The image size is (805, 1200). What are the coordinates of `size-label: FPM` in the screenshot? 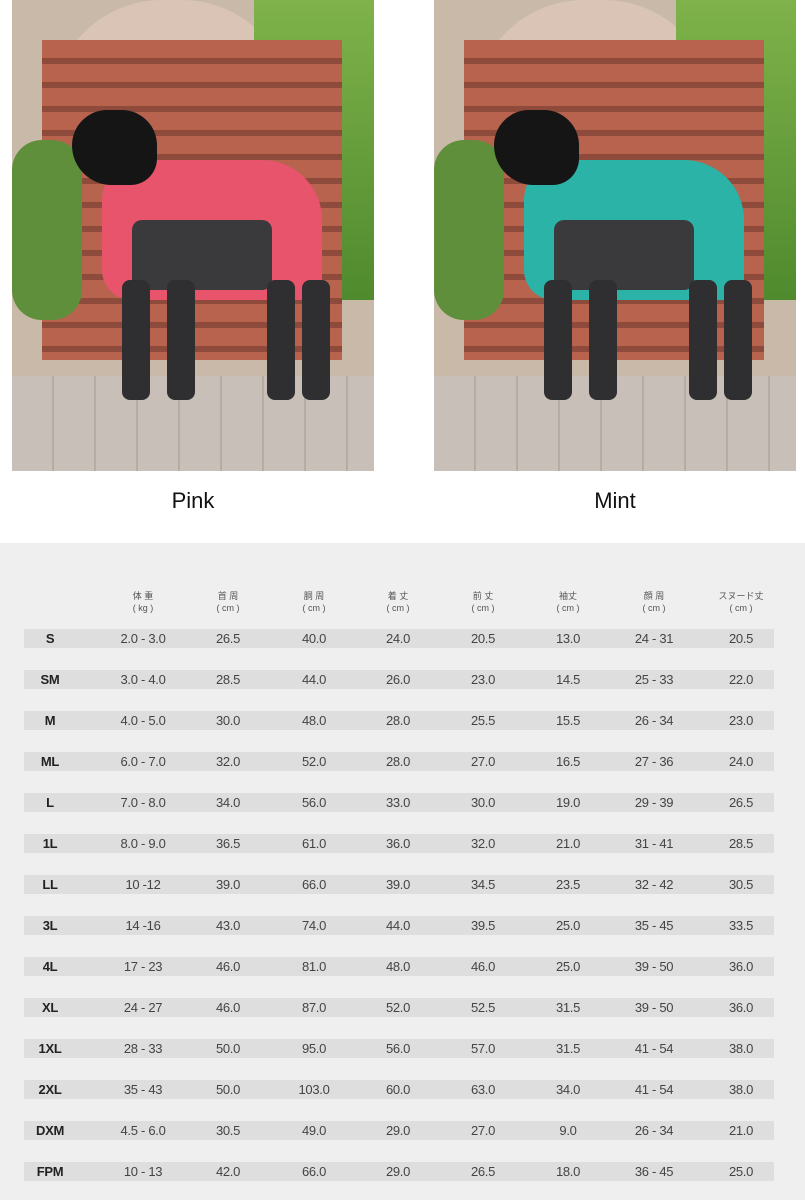 It's located at (50, 1171).